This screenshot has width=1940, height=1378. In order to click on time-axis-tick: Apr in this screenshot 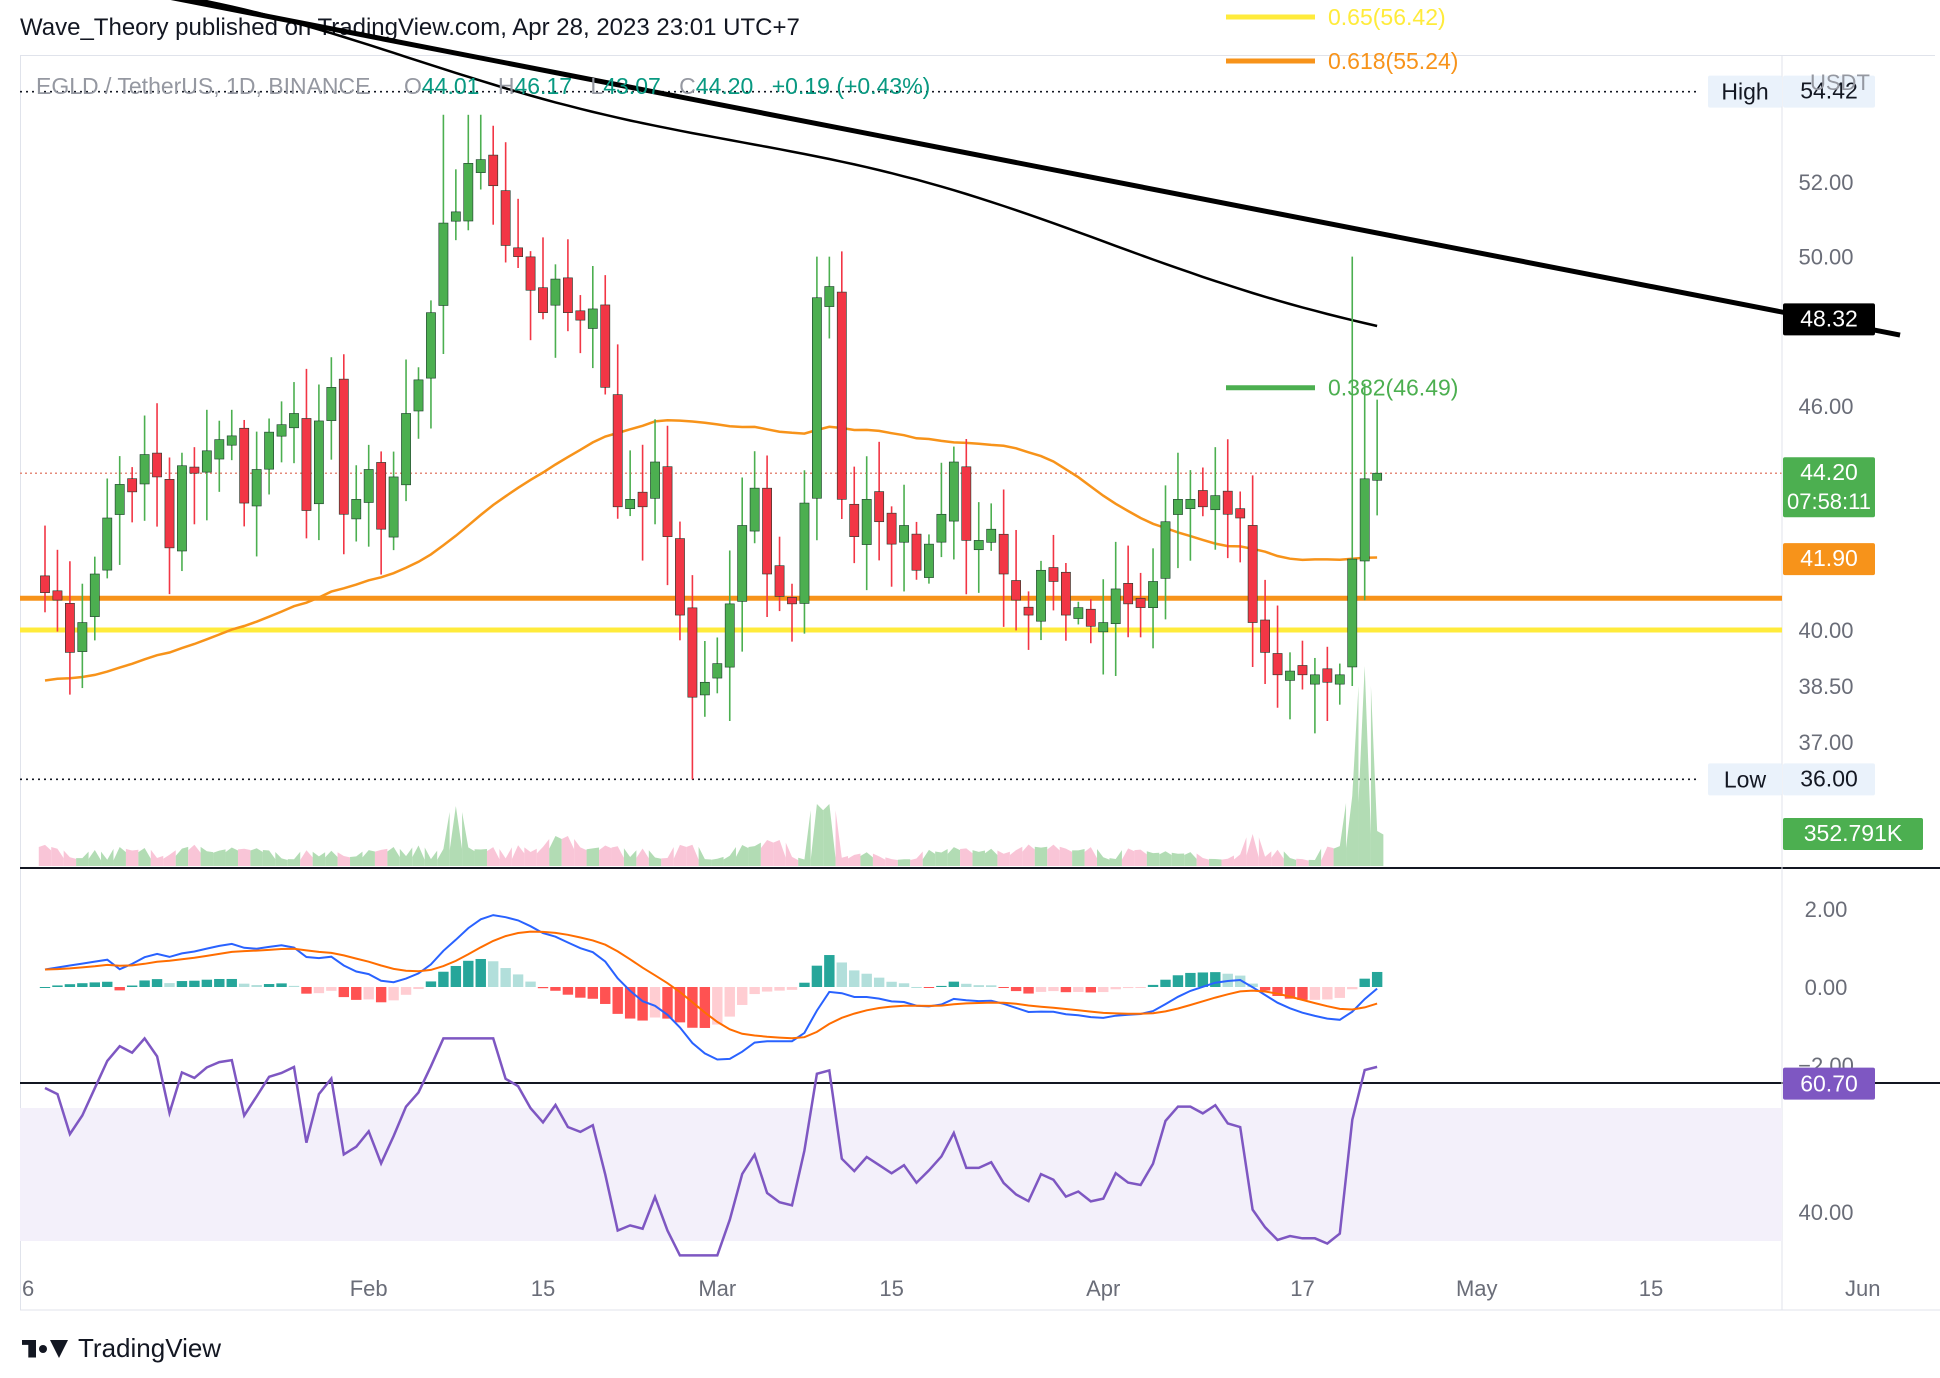, I will do `click(1103, 1288)`.